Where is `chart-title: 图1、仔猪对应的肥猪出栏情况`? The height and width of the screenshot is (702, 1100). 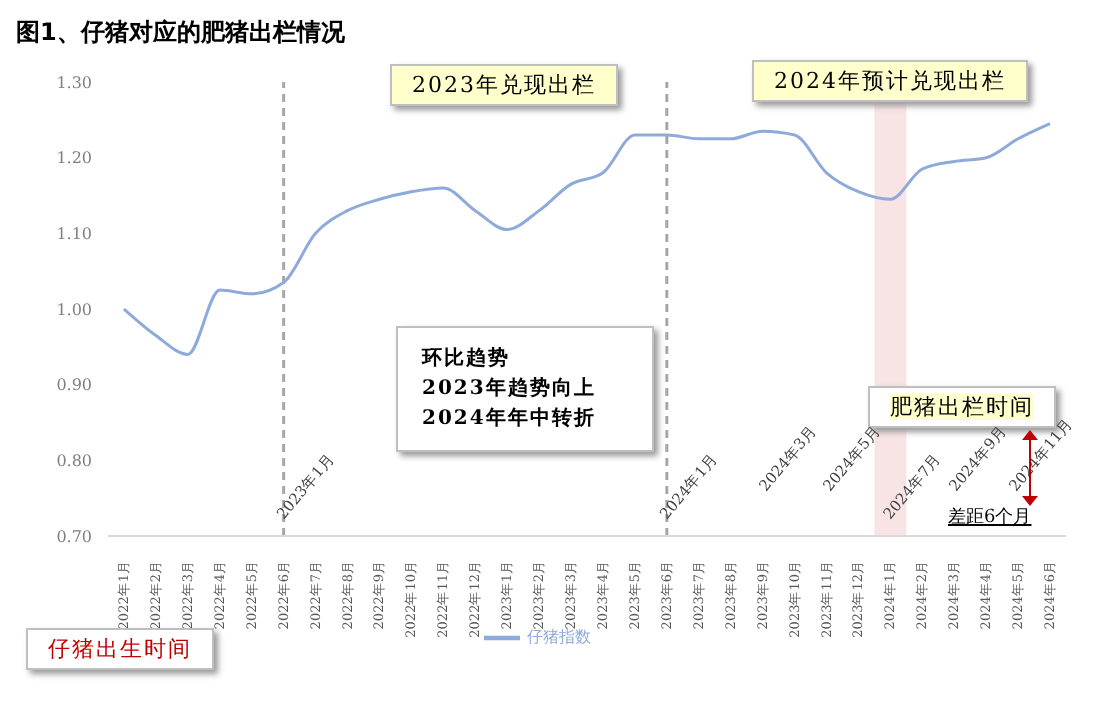
chart-title: 图1、仔猪对应的肥猪出栏情况 is located at coordinates (180, 33).